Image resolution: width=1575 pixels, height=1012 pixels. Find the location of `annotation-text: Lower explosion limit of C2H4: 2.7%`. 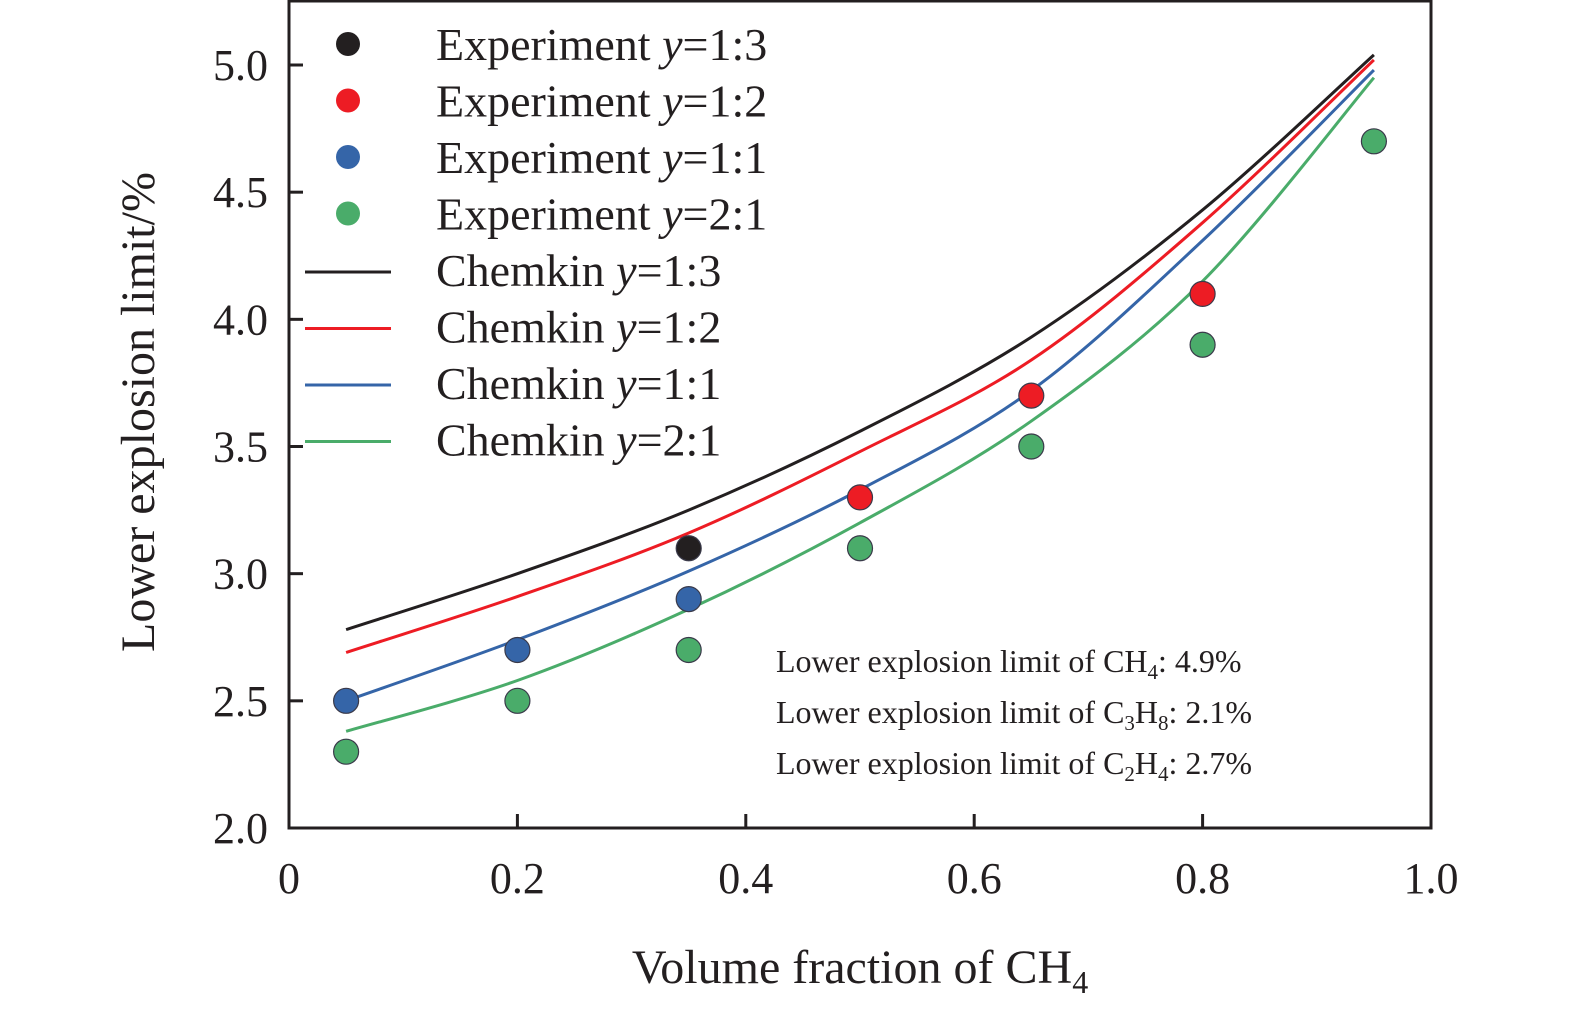

annotation-text: Lower explosion limit of C2H4: 2.7% is located at coordinates (1014, 765).